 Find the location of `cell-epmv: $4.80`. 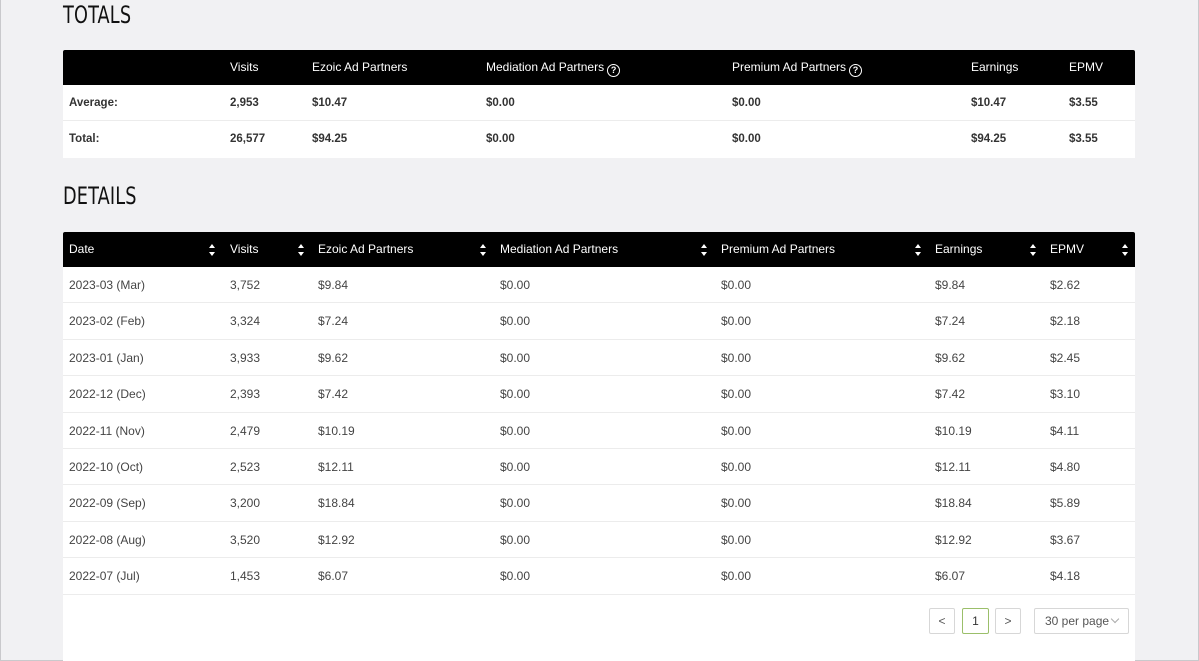

cell-epmv: $4.80 is located at coordinates (1065, 466).